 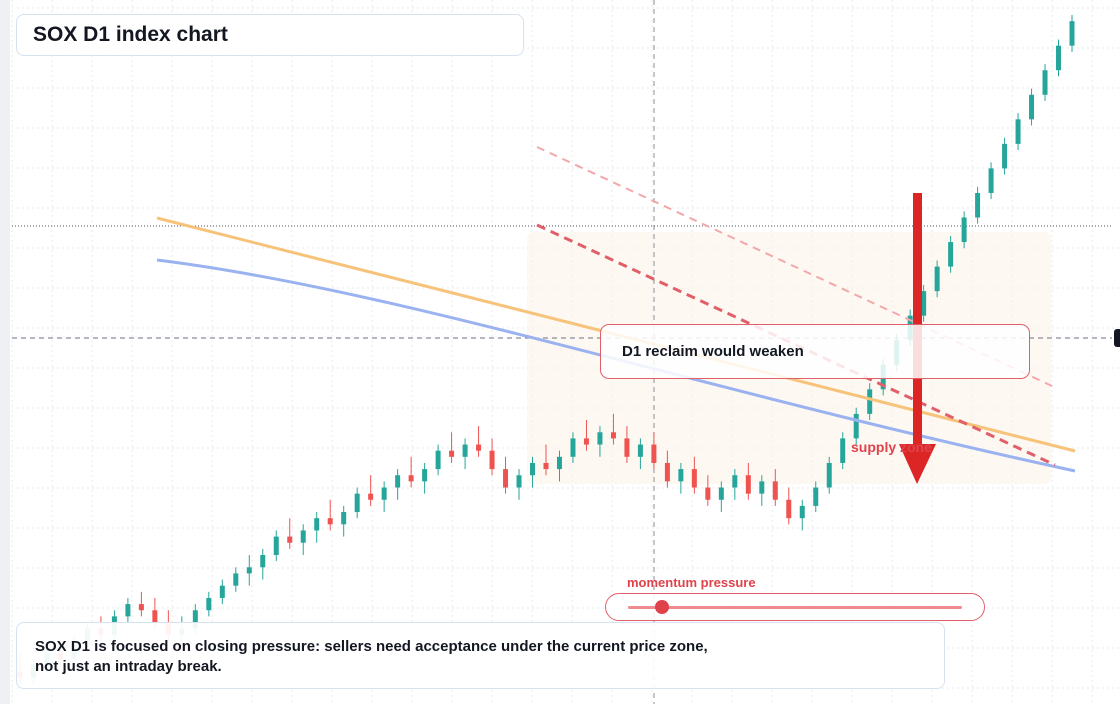 What do you see at coordinates (891, 447) in the screenshot?
I see `supply-zone-label: supply zone` at bounding box center [891, 447].